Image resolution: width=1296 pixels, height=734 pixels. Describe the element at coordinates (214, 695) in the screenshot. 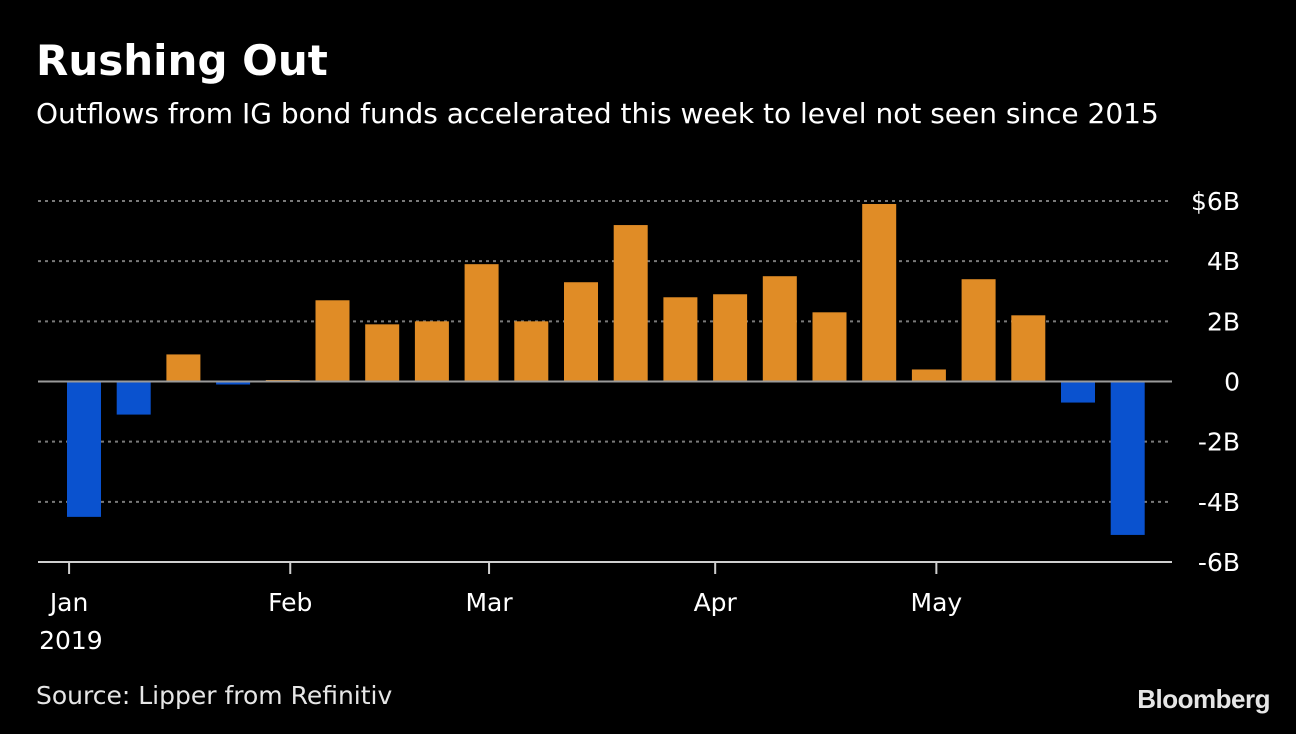

I see `source-note: Source: Lipper from Refinitiv` at that location.